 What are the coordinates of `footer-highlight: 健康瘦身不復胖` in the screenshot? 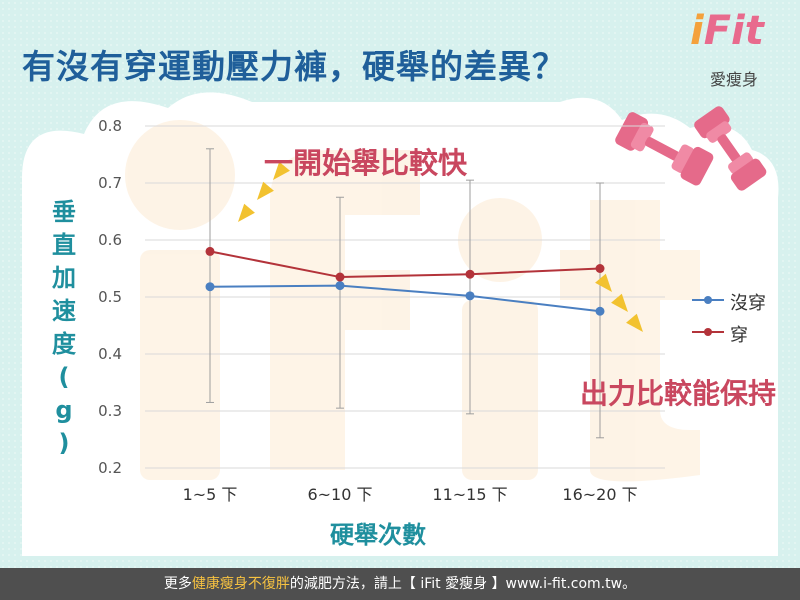 It's located at (240, 584).